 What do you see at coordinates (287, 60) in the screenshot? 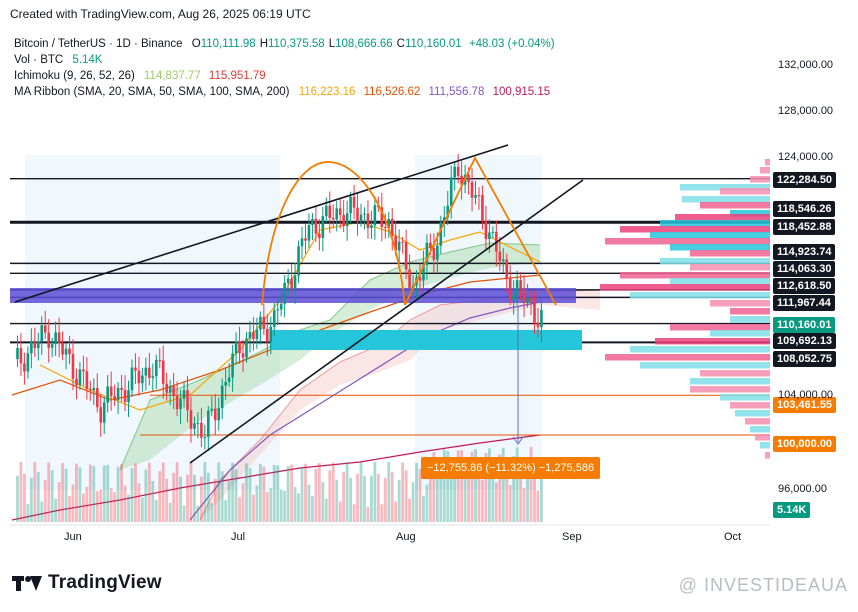
I see `volume-row: Vol · BTC 5.14K` at bounding box center [287, 60].